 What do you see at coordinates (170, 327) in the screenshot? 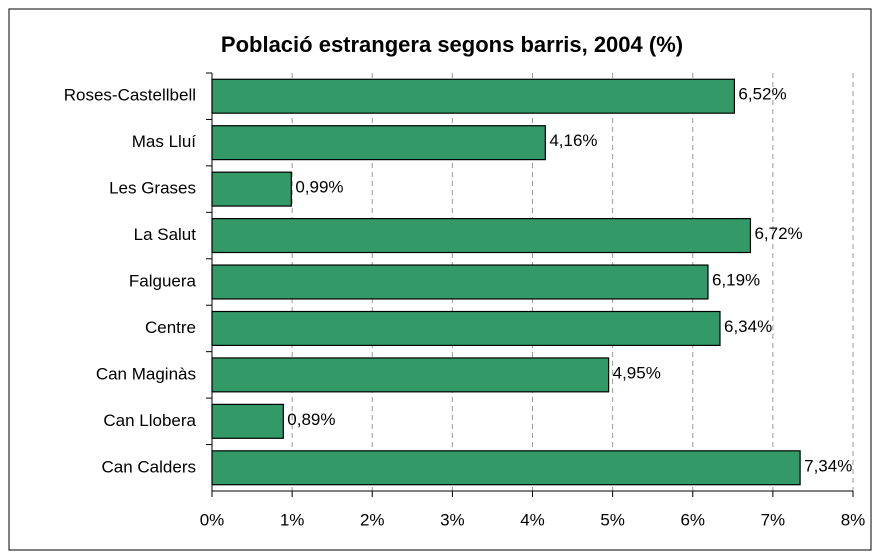
I see `y-tick-label: Centre` at bounding box center [170, 327].